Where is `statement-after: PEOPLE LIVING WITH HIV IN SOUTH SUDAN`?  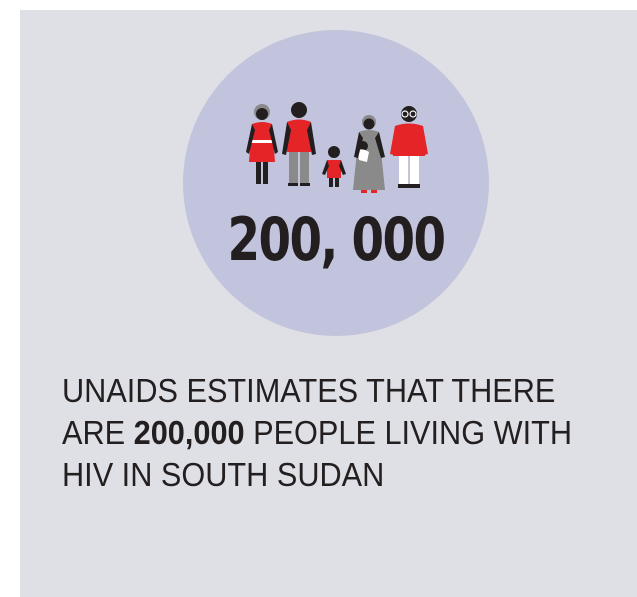 statement-after: PEOPLE LIVING WITH HIV IN SOUTH SUDAN is located at coordinates (317, 453).